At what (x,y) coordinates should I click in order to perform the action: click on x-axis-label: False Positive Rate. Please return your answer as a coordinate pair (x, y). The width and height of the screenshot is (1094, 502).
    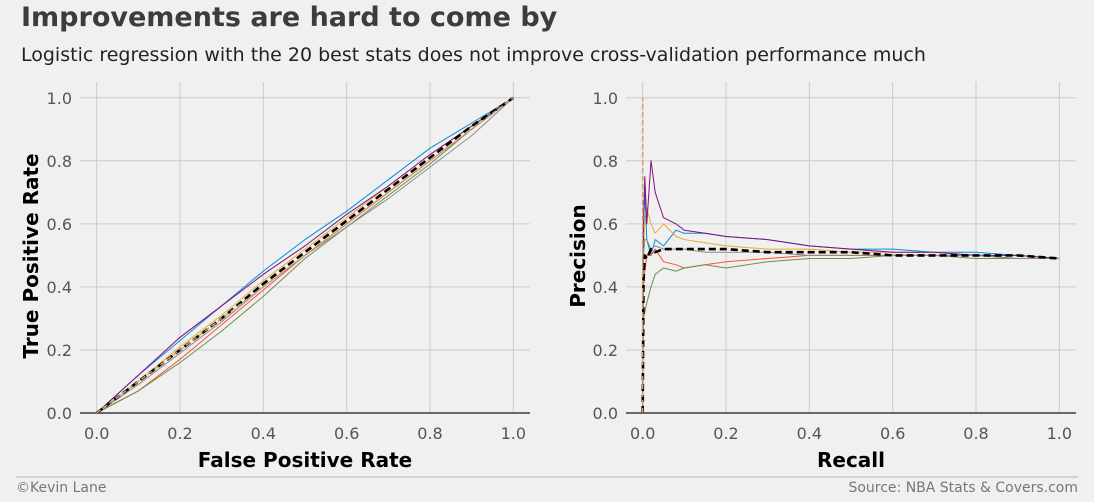
    Looking at the image, I should click on (305, 460).